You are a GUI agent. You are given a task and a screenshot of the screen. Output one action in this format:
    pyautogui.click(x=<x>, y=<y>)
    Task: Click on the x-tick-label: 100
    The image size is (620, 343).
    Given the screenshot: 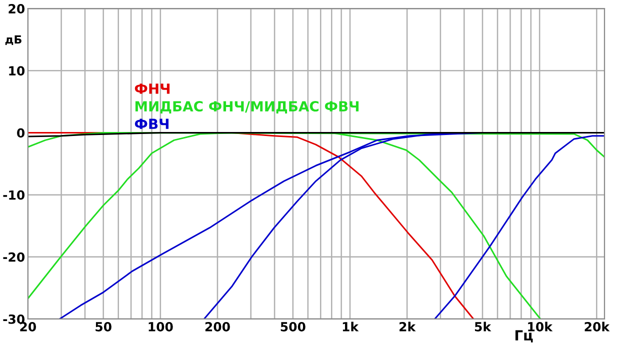 What is the action you would take?
    pyautogui.click(x=160, y=327)
    